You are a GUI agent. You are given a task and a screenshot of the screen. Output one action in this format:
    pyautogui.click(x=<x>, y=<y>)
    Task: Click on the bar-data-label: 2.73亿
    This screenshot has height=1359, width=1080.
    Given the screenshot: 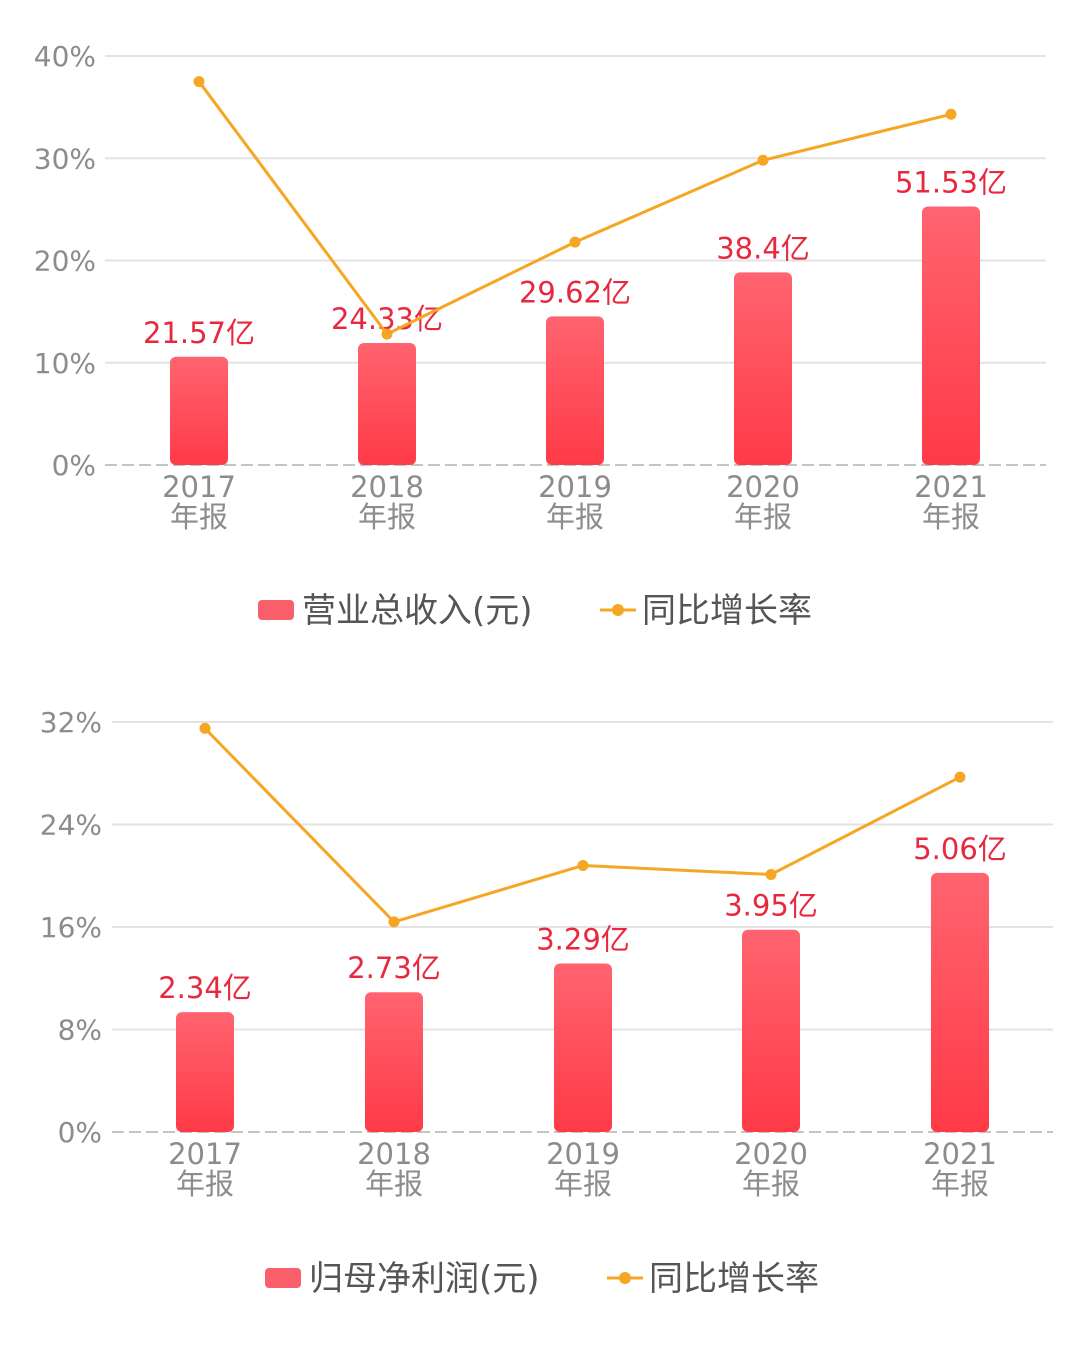 What is the action you would take?
    pyautogui.click(x=394, y=968)
    